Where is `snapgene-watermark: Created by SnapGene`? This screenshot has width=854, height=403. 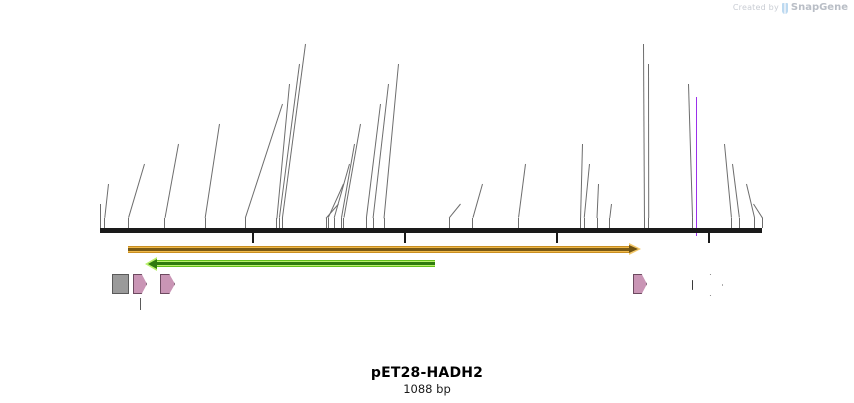
snapgene-watermark: Created by SnapGene is located at coordinates (790, 8).